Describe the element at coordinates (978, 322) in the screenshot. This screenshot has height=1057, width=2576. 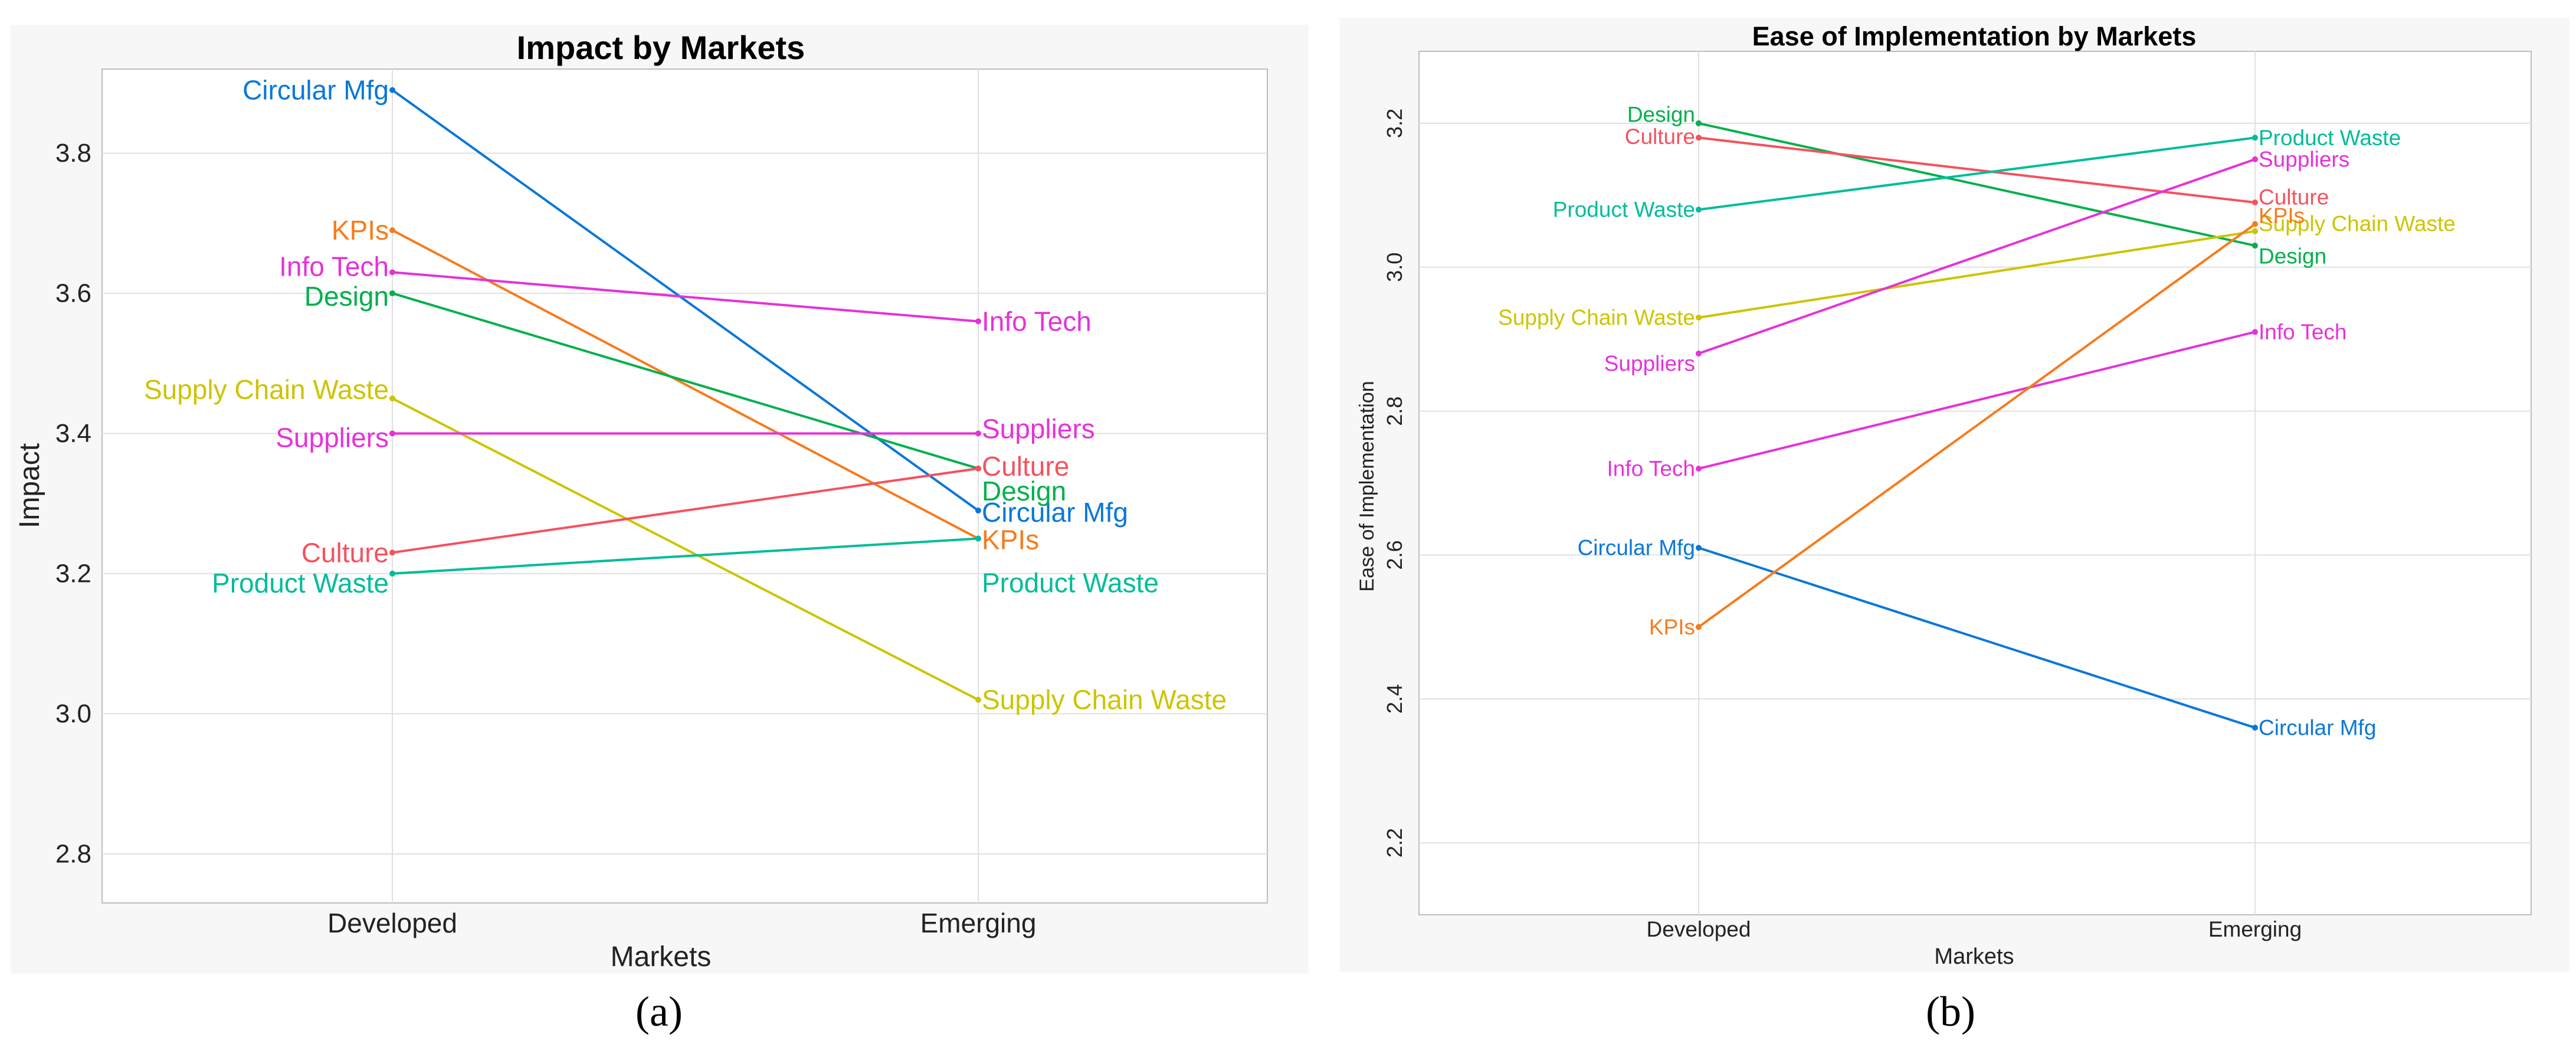
I see `point-info-tech-emerging` at that location.